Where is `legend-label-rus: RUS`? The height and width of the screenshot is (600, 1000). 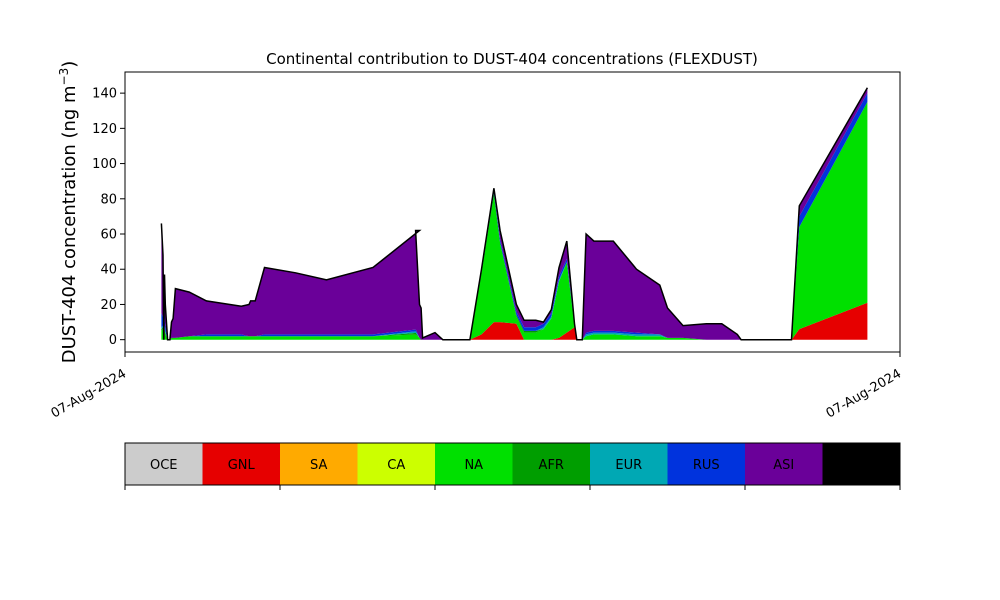
legend-label-rus: RUS is located at coordinates (706, 465).